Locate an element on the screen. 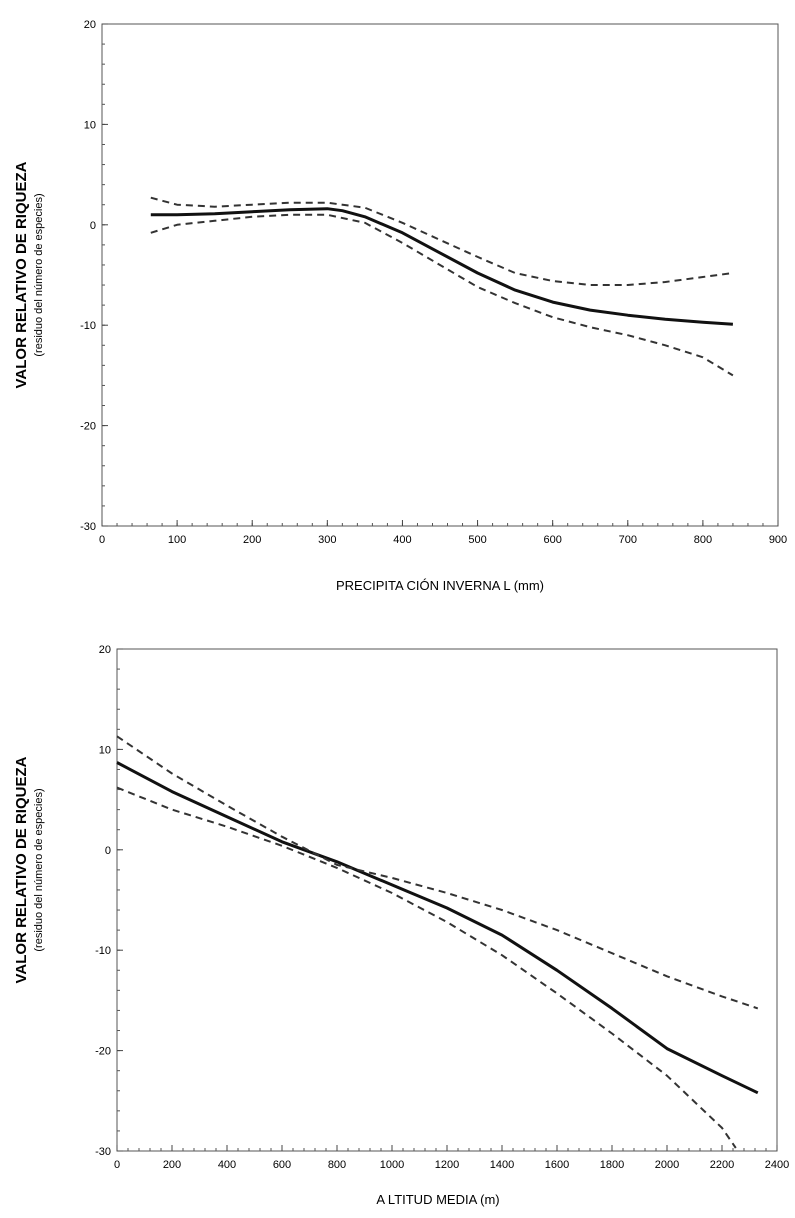 This screenshot has height=1218, width=795. x-tick-label: 1000 is located at coordinates (392, 1165).